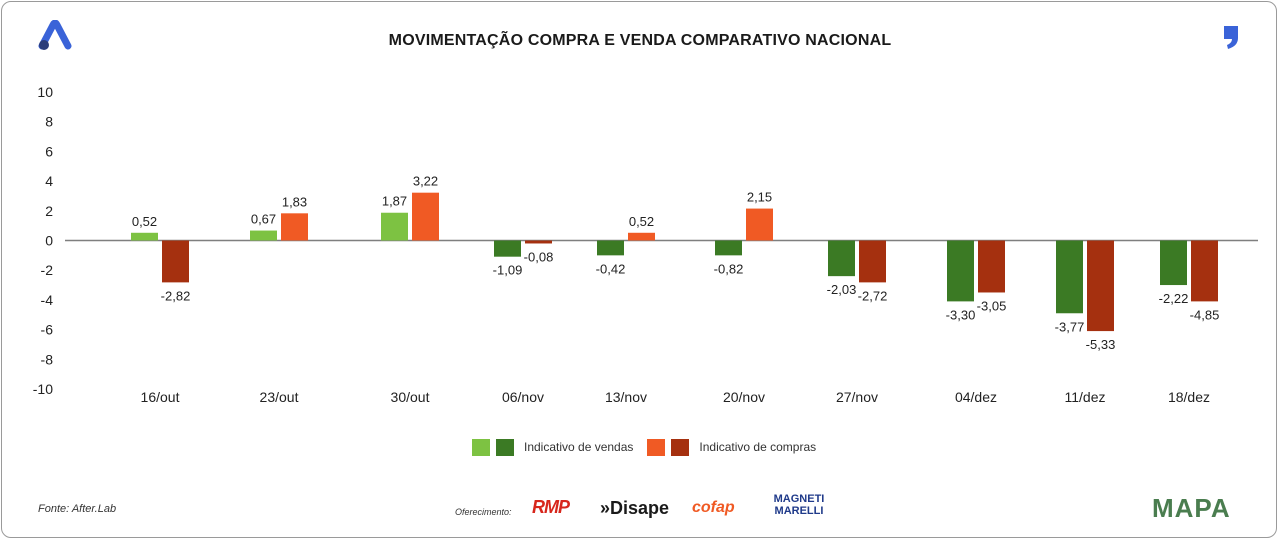 The height and width of the screenshot is (541, 1280). I want to click on sales-bar-06-nov, so click(507, 248).